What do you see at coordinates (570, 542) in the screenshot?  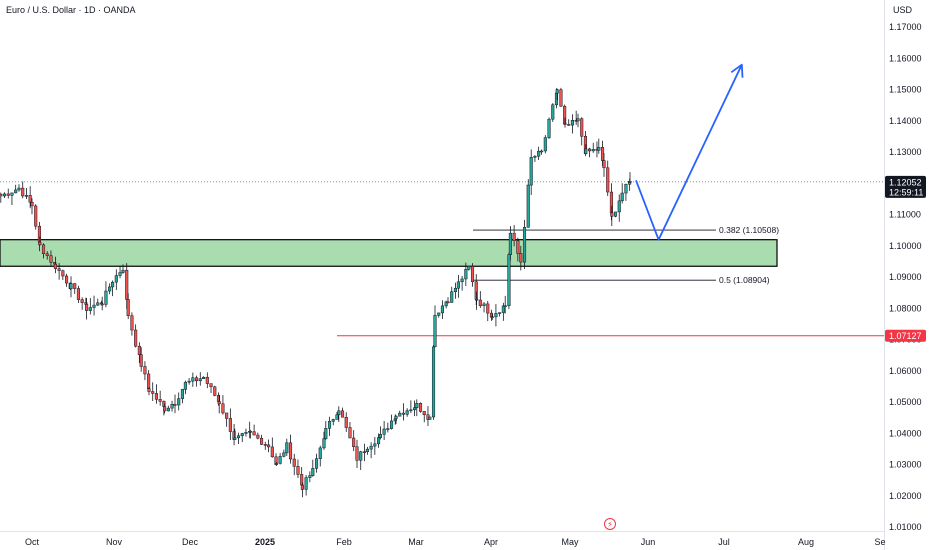 I see `time-tick-label: May` at bounding box center [570, 542].